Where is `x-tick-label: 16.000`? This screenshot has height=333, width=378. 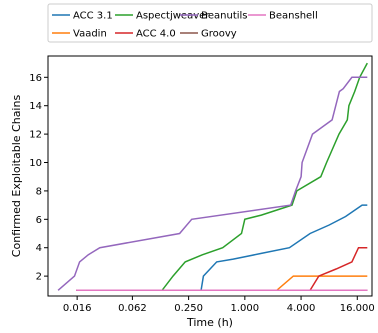 x-tick-label: 16.000 is located at coordinates (357, 308).